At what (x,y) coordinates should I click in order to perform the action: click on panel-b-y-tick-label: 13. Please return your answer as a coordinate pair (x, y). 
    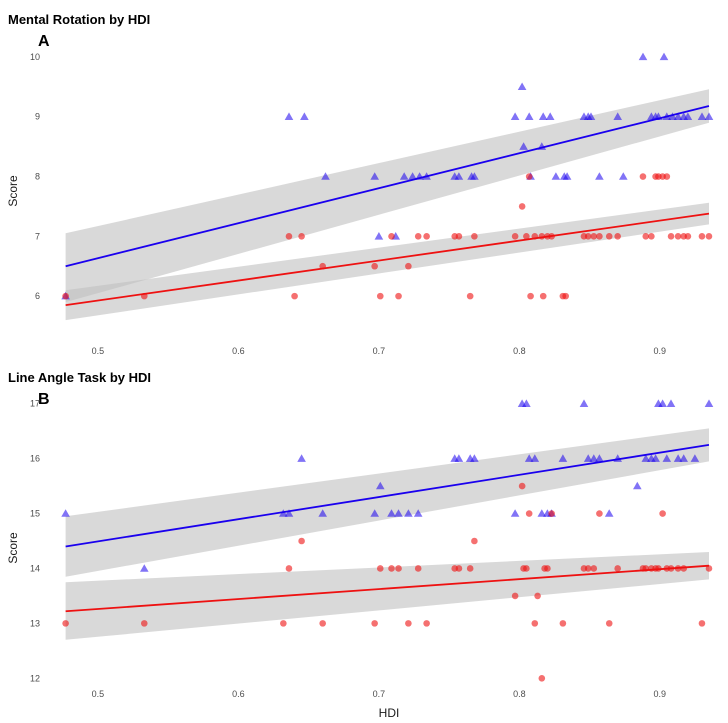
    Looking at the image, I should click on (35, 623).